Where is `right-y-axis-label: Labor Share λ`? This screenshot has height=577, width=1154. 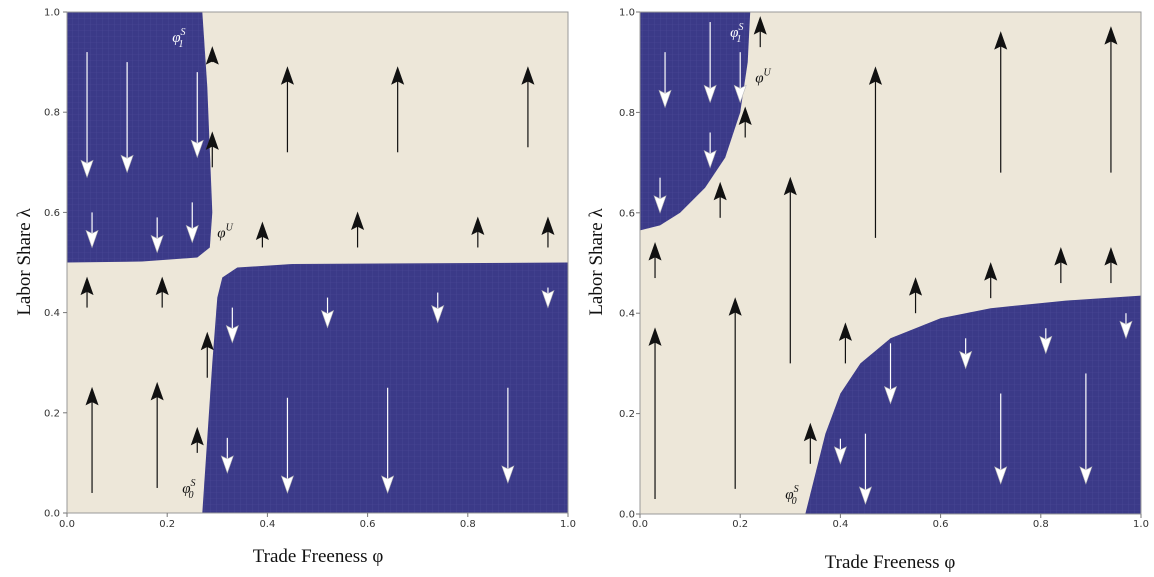 right-y-axis-label: Labor Share λ is located at coordinates (596, 262).